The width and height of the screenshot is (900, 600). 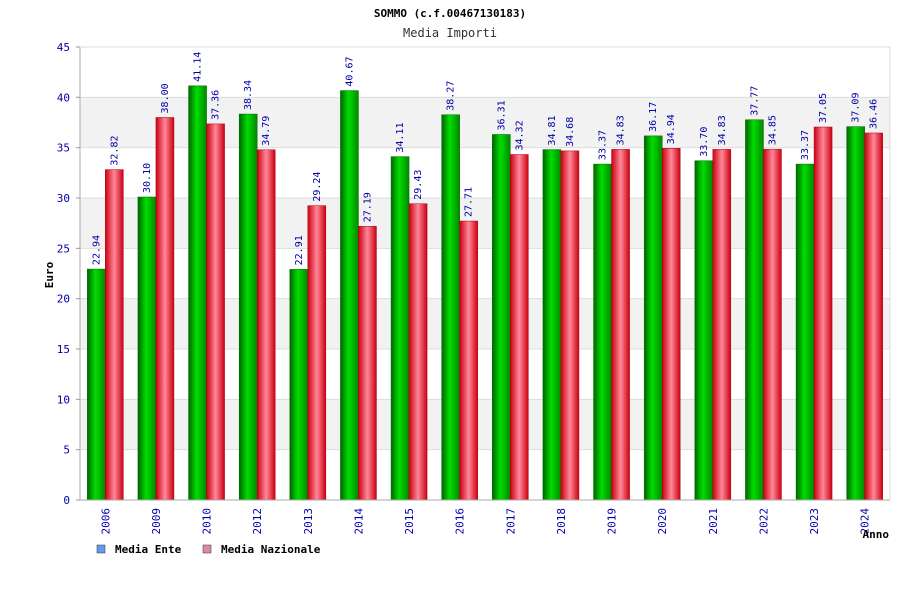 I want to click on chart-subtitle: Media Importi, so click(x=450, y=33).